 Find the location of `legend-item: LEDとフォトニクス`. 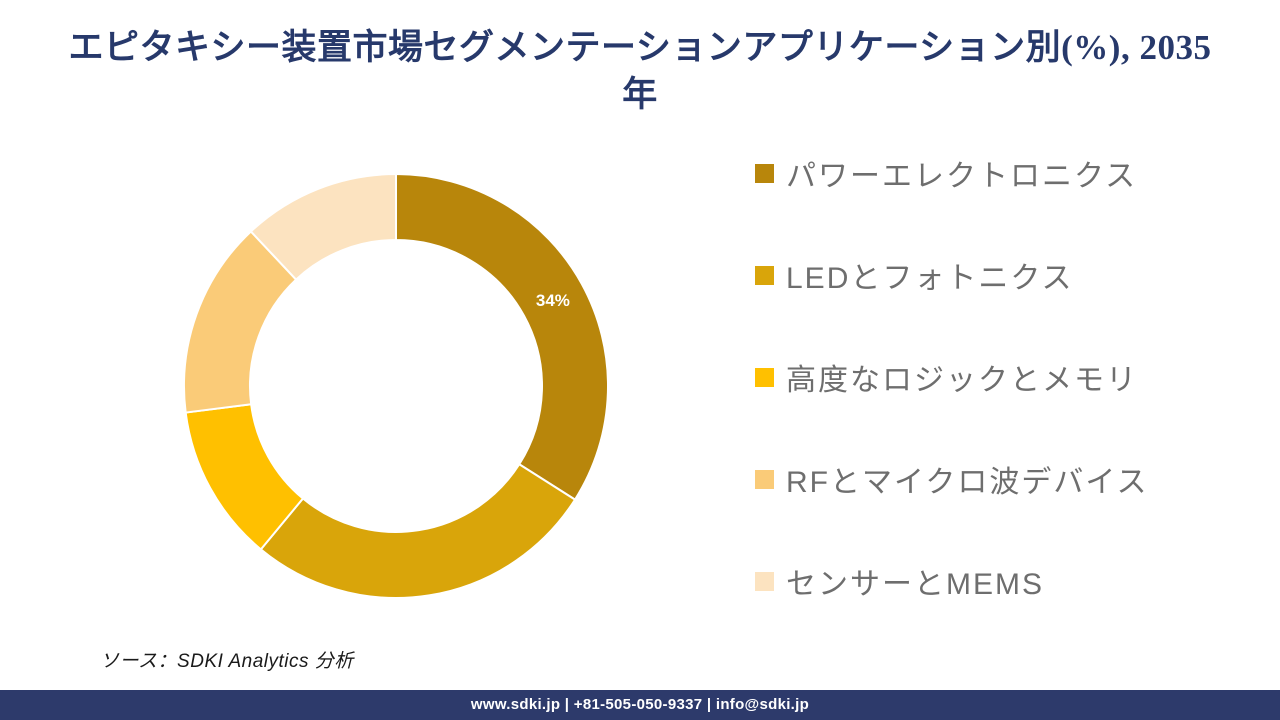

legend-item: LEDとフォトニクス is located at coordinates (995, 275).